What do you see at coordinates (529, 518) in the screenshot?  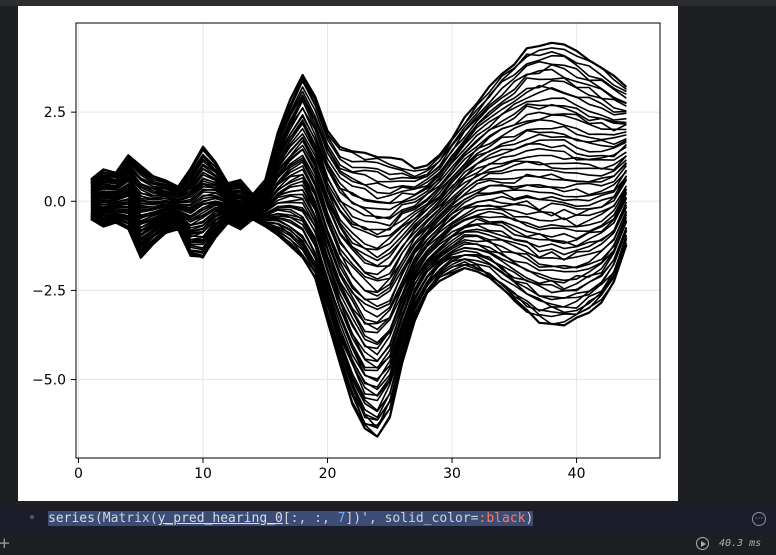 I see `code-paren: )` at bounding box center [529, 518].